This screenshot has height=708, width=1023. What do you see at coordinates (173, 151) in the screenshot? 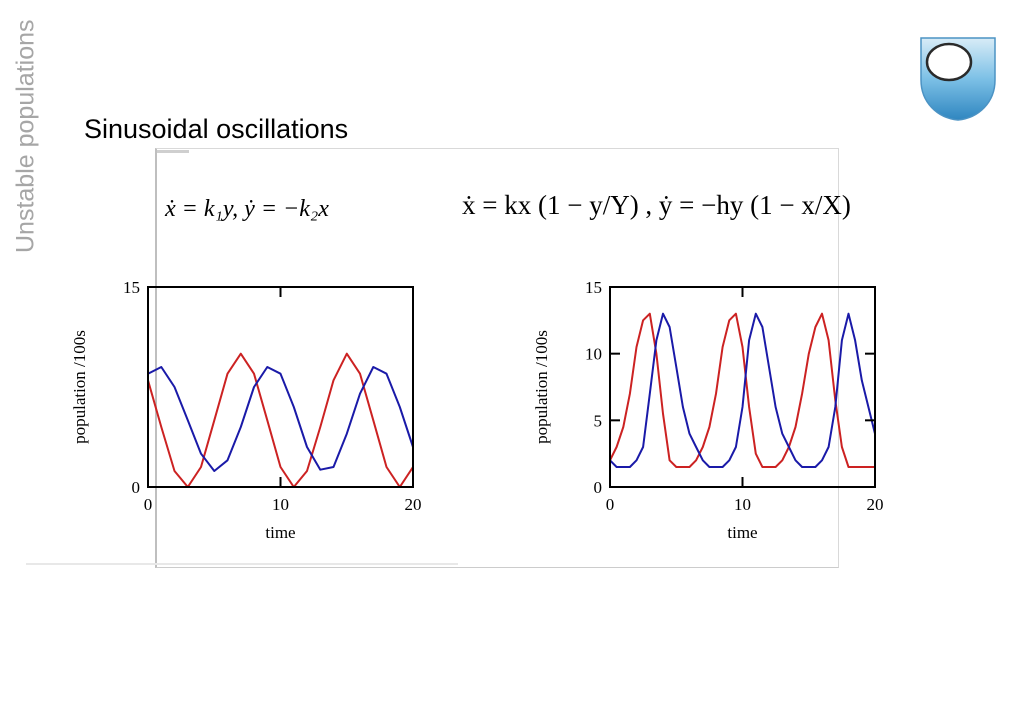
I see `frame-tab` at bounding box center [173, 151].